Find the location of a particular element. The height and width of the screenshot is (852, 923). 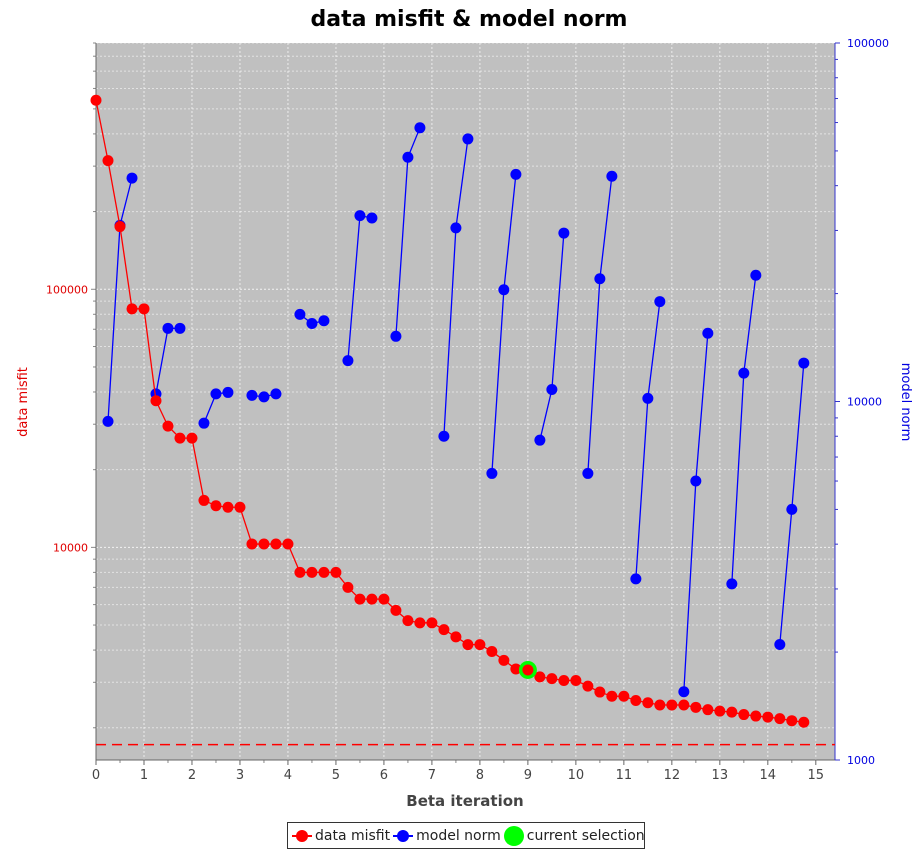

y-right-tick-label: 10000 is located at coordinates (864, 402).